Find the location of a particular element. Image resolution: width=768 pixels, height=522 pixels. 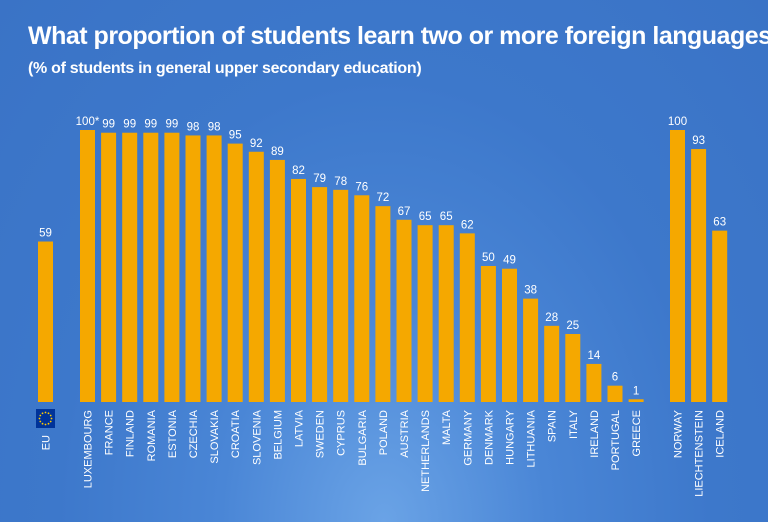

bar-croatia is located at coordinates (235, 272).